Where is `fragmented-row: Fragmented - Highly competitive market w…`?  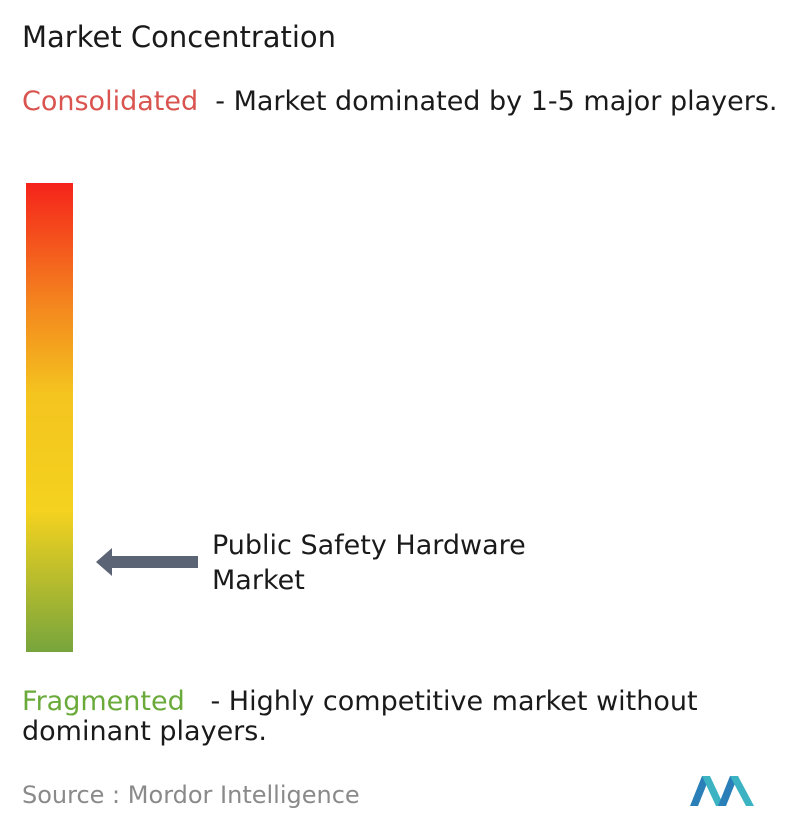 fragmented-row: Fragmented - Highly competitive market w… is located at coordinates (407, 717).